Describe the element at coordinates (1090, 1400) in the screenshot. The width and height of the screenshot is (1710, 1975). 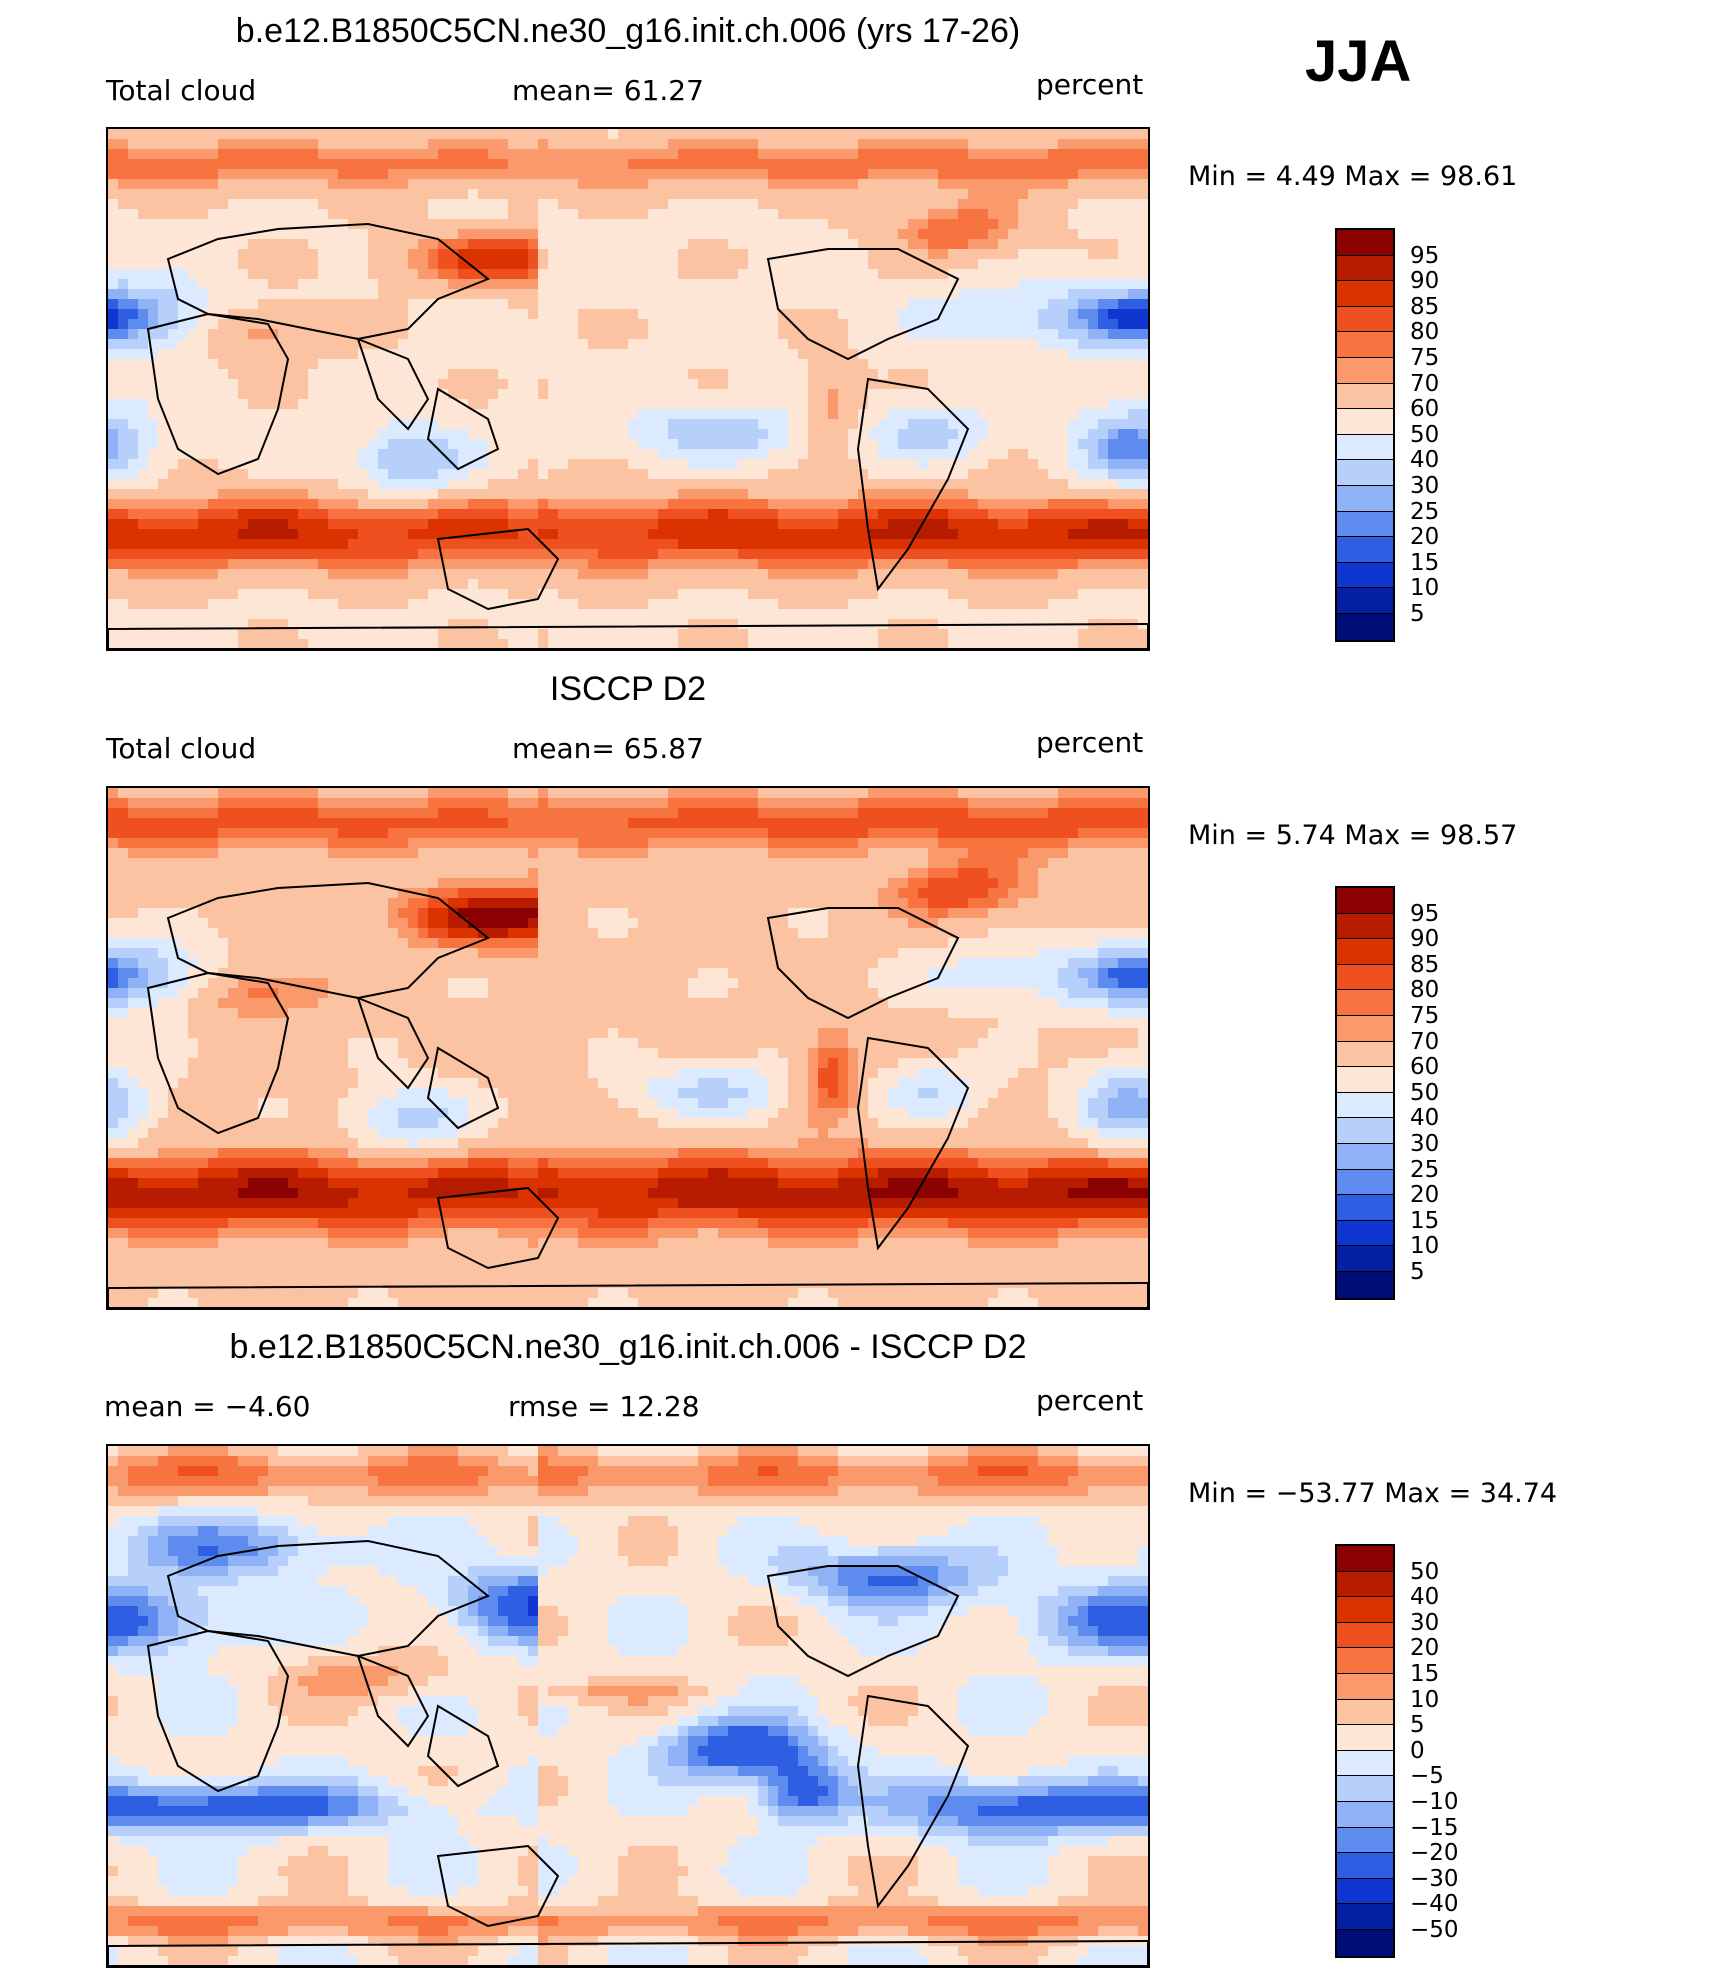
I see `panel-3-units-label: percent` at that location.